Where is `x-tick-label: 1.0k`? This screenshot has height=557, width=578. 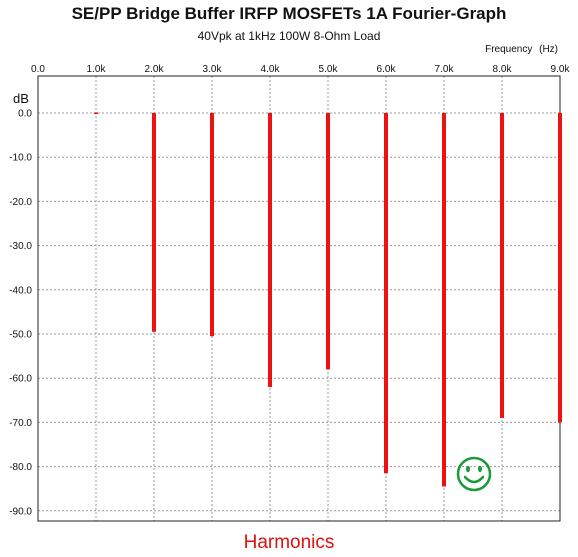 x-tick-label: 1.0k is located at coordinates (97, 69).